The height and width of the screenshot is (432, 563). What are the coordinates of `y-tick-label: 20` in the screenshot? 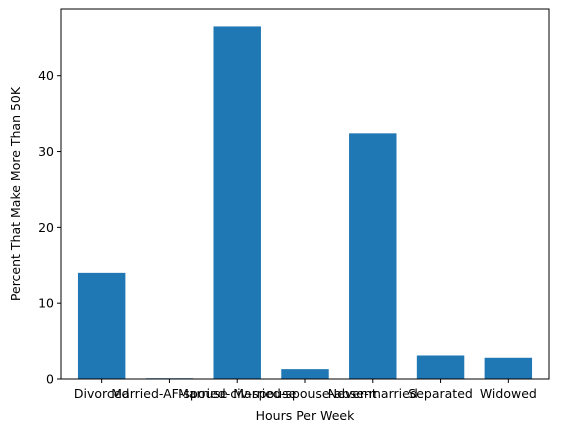 It's located at (46, 227).